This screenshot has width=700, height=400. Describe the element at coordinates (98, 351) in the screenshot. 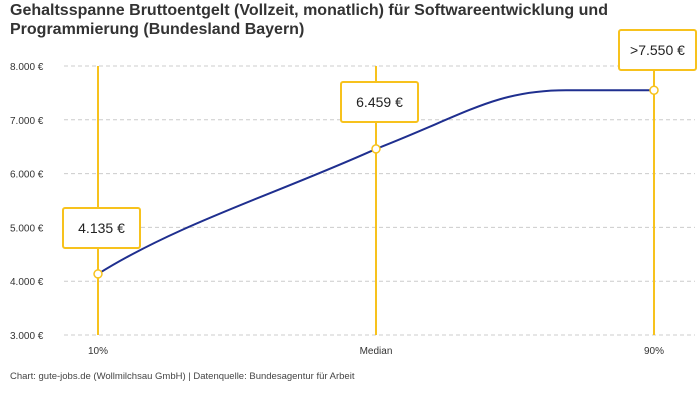

I see `x-tick-label: 10%` at that location.